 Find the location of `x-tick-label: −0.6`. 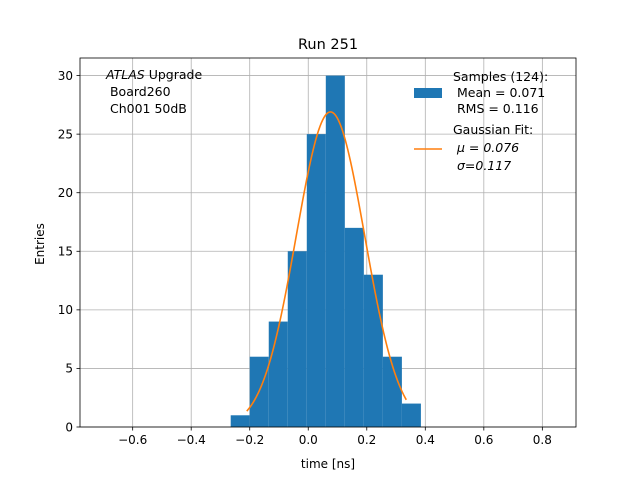

x-tick-label: −0.6 is located at coordinates (132, 440).